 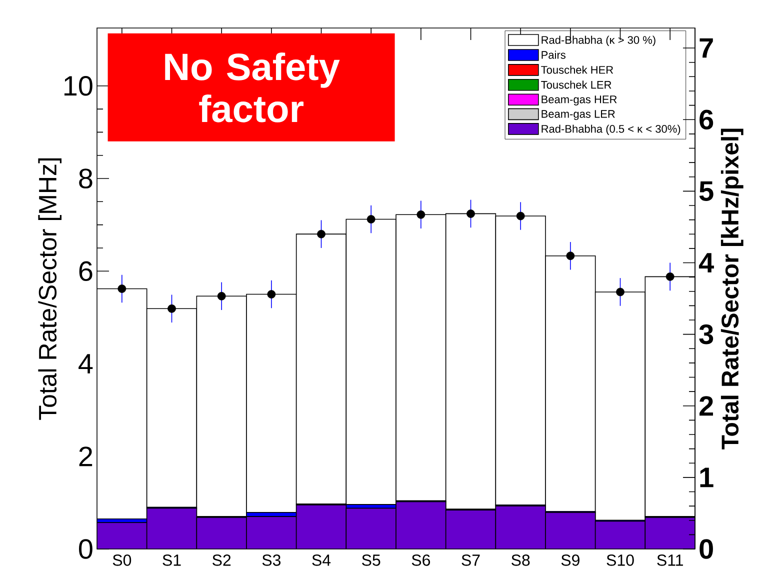 What do you see at coordinates (221, 560) in the screenshot?
I see `x-tick-label: S2` at bounding box center [221, 560].